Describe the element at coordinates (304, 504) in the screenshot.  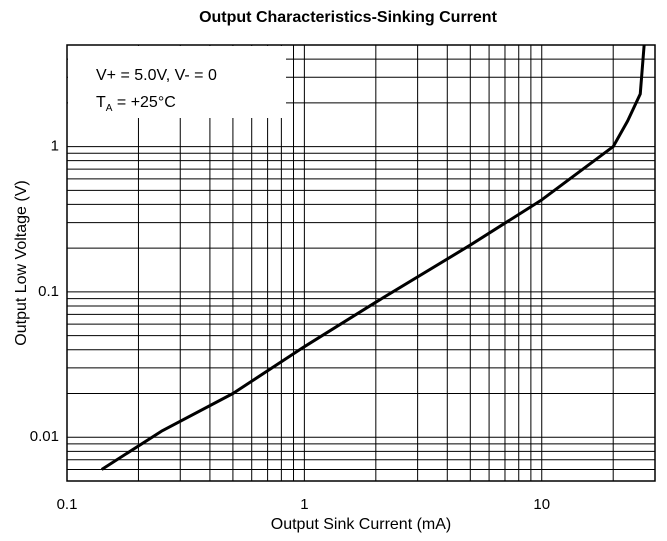
I see `x-tick-label: 1` at that location.